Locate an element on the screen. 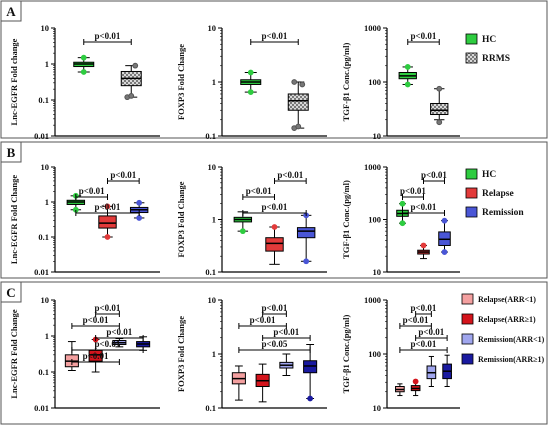 This screenshot has height=427, width=550. p-value-label: p<0.05 is located at coordinates (275, 344).